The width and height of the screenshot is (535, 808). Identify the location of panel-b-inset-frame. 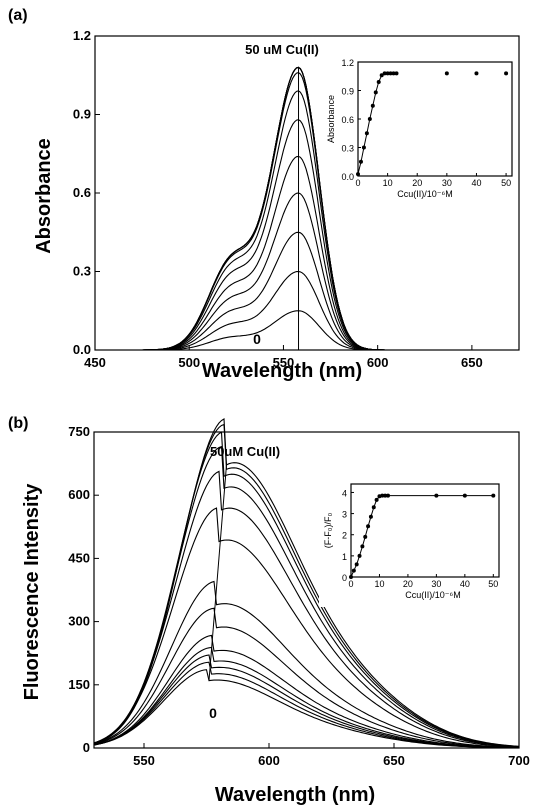
(425, 530).